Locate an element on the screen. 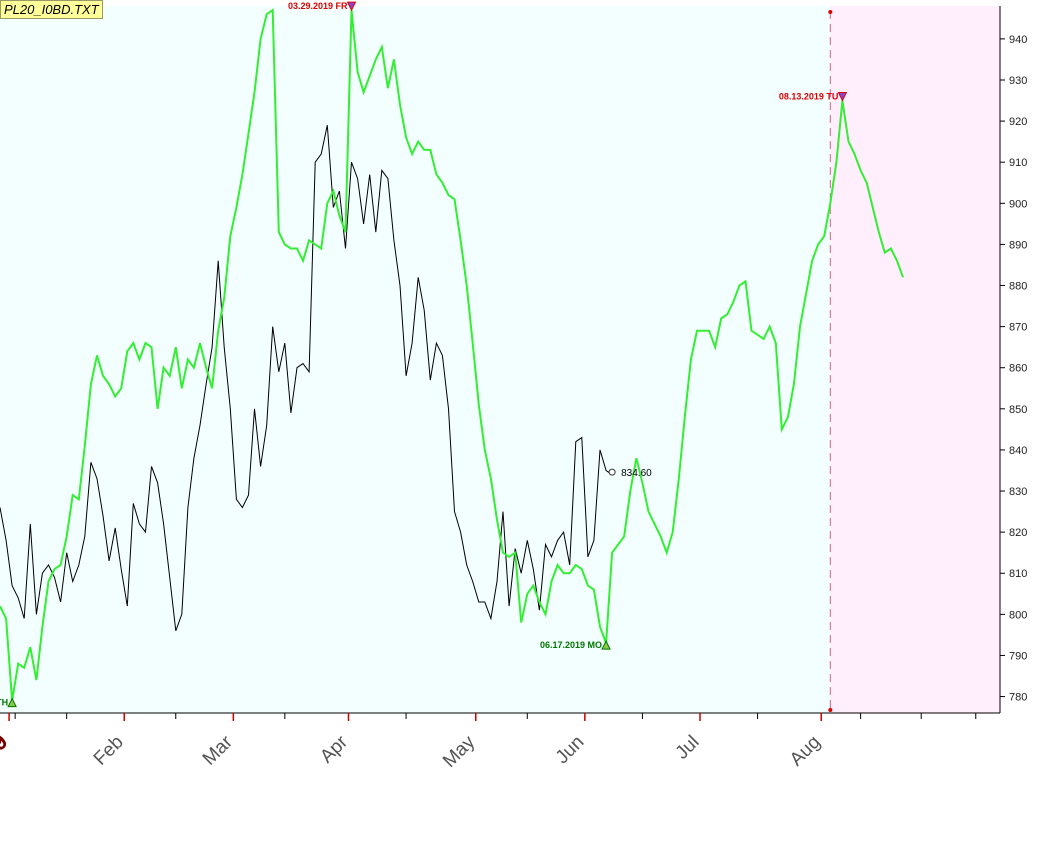 The height and width of the screenshot is (849, 1063). month-label: Jun is located at coordinates (570, 750).